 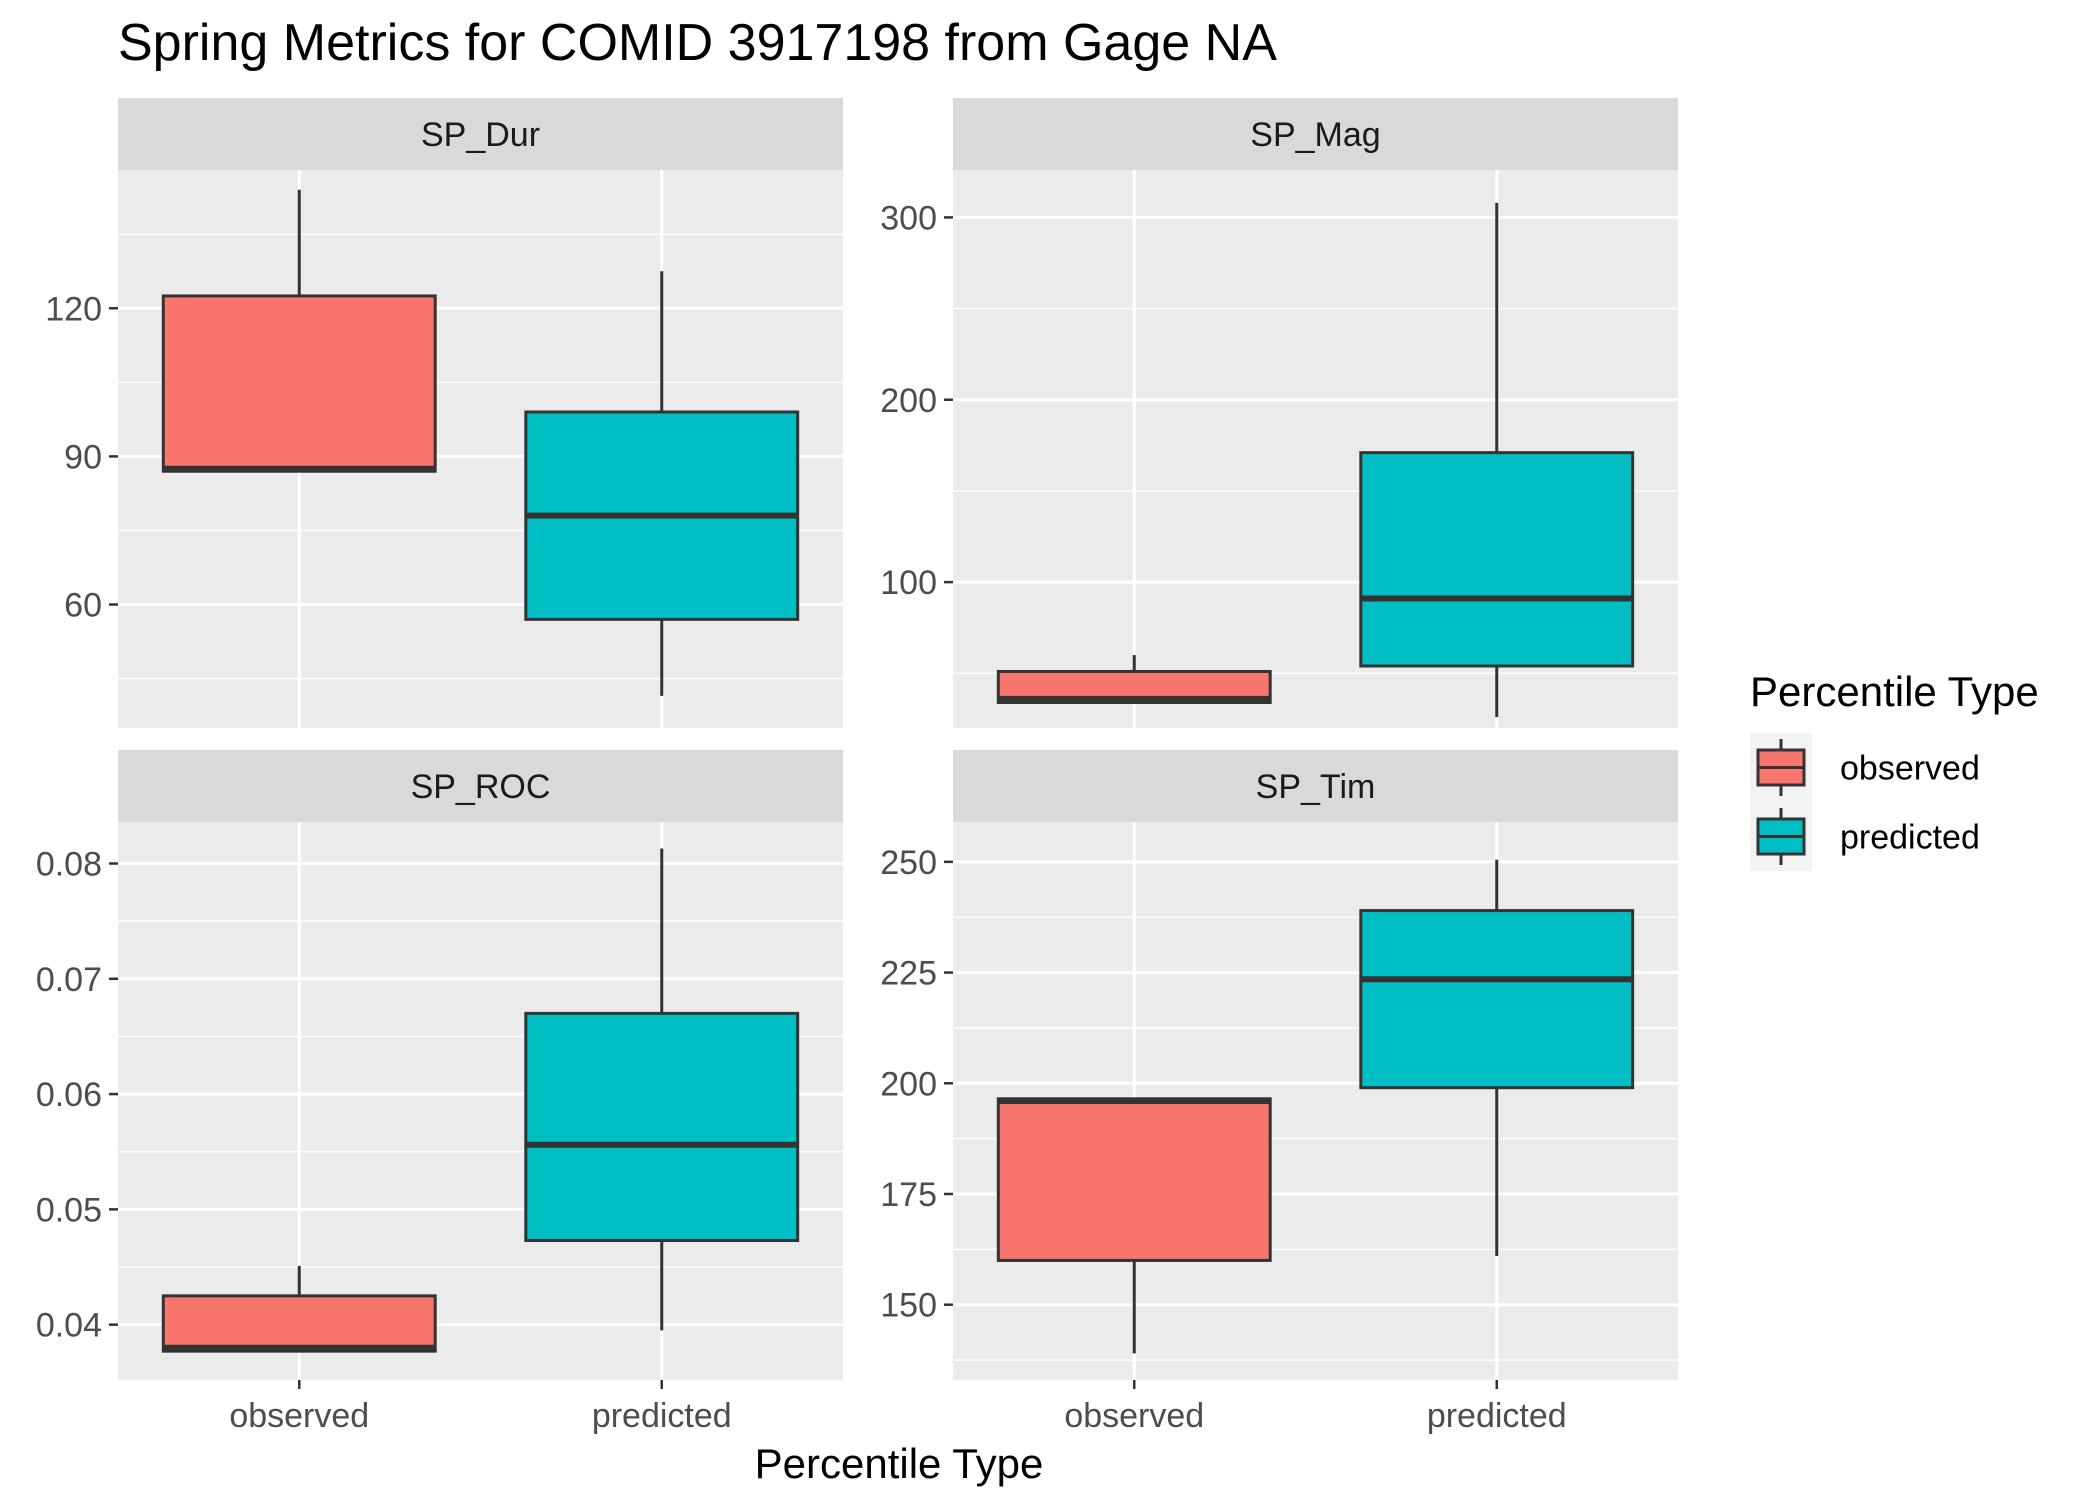 I want to click on legend: Percentile Type observed predicted, so click(x=1894, y=769).